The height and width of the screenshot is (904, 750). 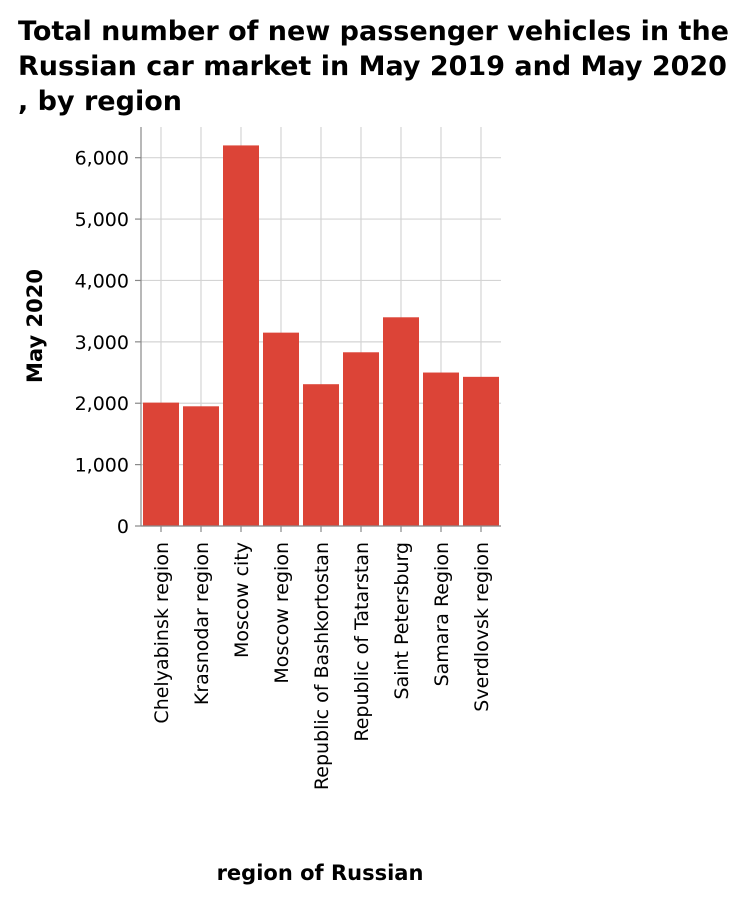 I want to click on x-tick-label: Republic of Tatarstan, so click(x=362, y=642).